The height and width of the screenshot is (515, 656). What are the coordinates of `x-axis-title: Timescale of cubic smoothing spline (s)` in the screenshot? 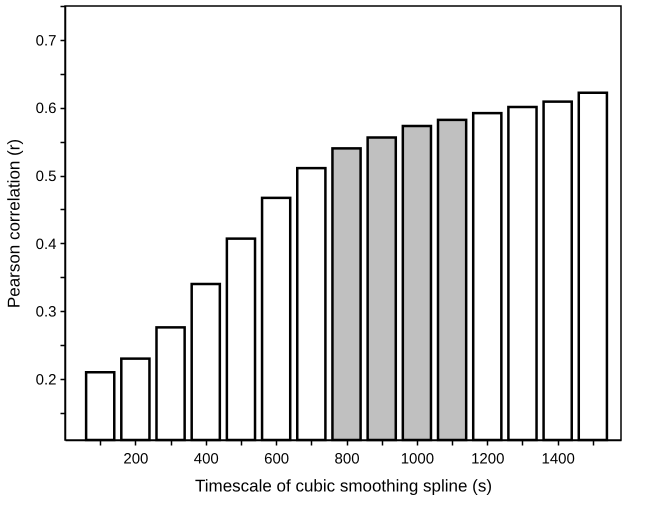 It's located at (343, 486).